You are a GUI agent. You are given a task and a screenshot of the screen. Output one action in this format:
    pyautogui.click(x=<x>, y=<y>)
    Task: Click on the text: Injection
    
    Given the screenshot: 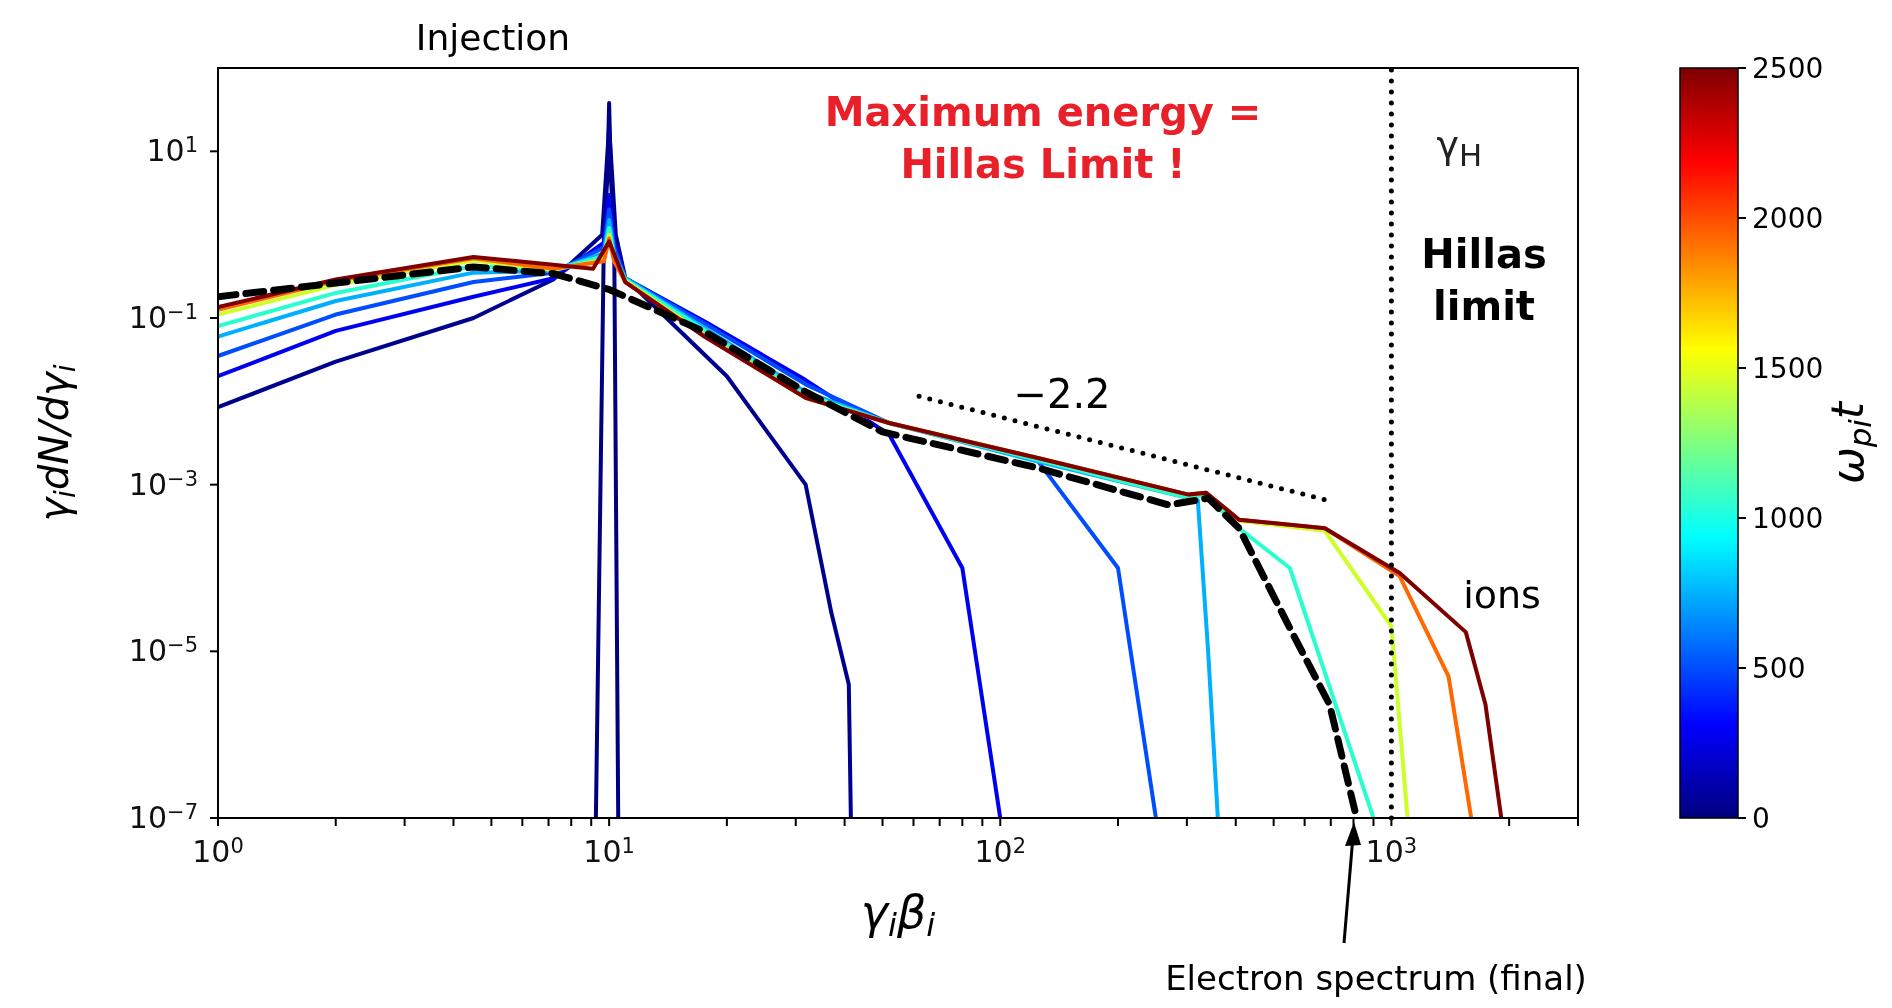 What is the action you would take?
    pyautogui.click(x=493, y=37)
    